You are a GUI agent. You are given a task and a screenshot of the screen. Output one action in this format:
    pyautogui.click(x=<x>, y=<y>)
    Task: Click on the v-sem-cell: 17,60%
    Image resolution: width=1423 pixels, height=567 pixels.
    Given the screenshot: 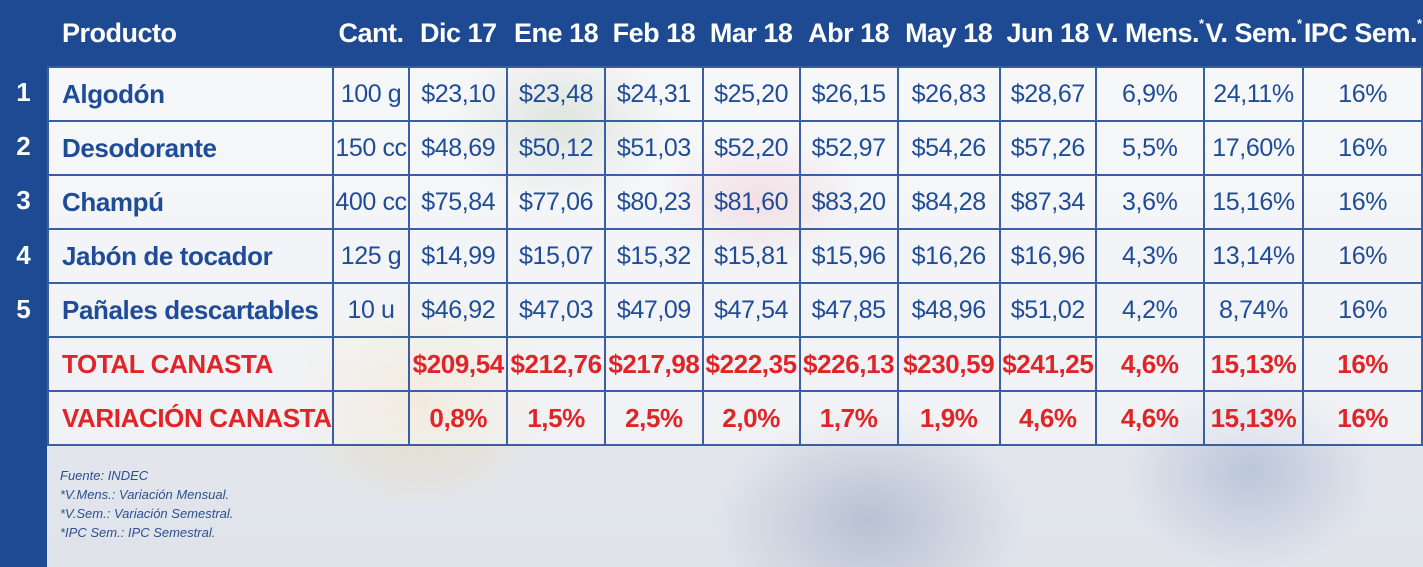 What is the action you would take?
    pyautogui.click(x=1253, y=148)
    